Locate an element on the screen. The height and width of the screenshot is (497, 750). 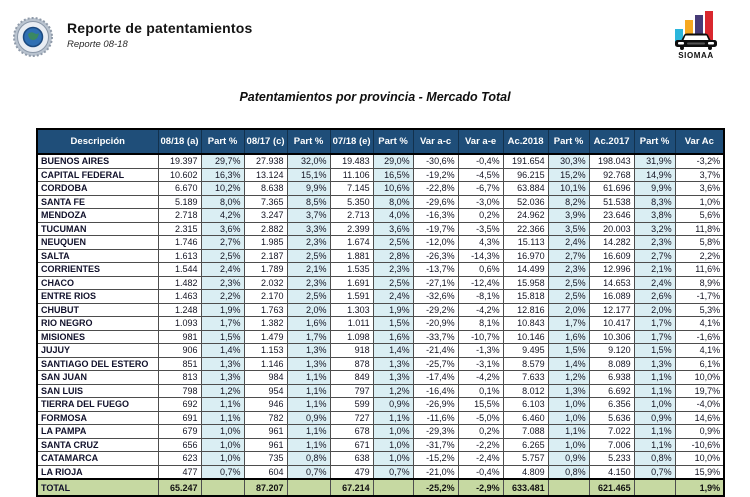
value-cell: 1.482 is located at coordinates (179, 282).